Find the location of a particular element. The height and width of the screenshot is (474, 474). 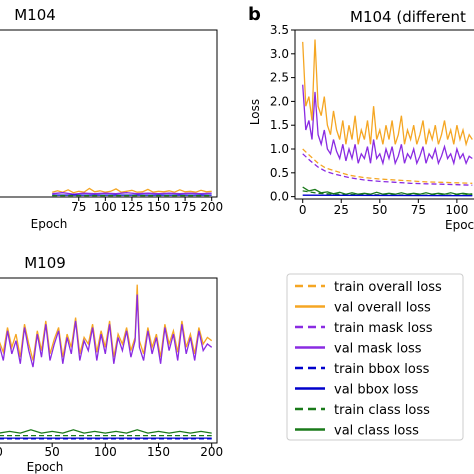

series-line-train-overall is located at coordinates (387, 166).